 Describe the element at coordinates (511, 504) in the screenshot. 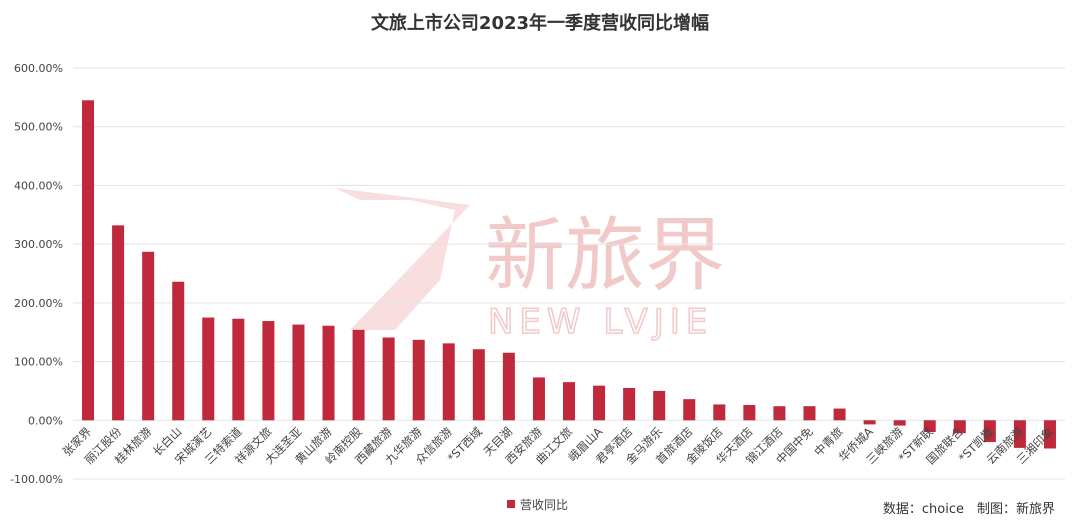

I see `legend-swatch` at that location.